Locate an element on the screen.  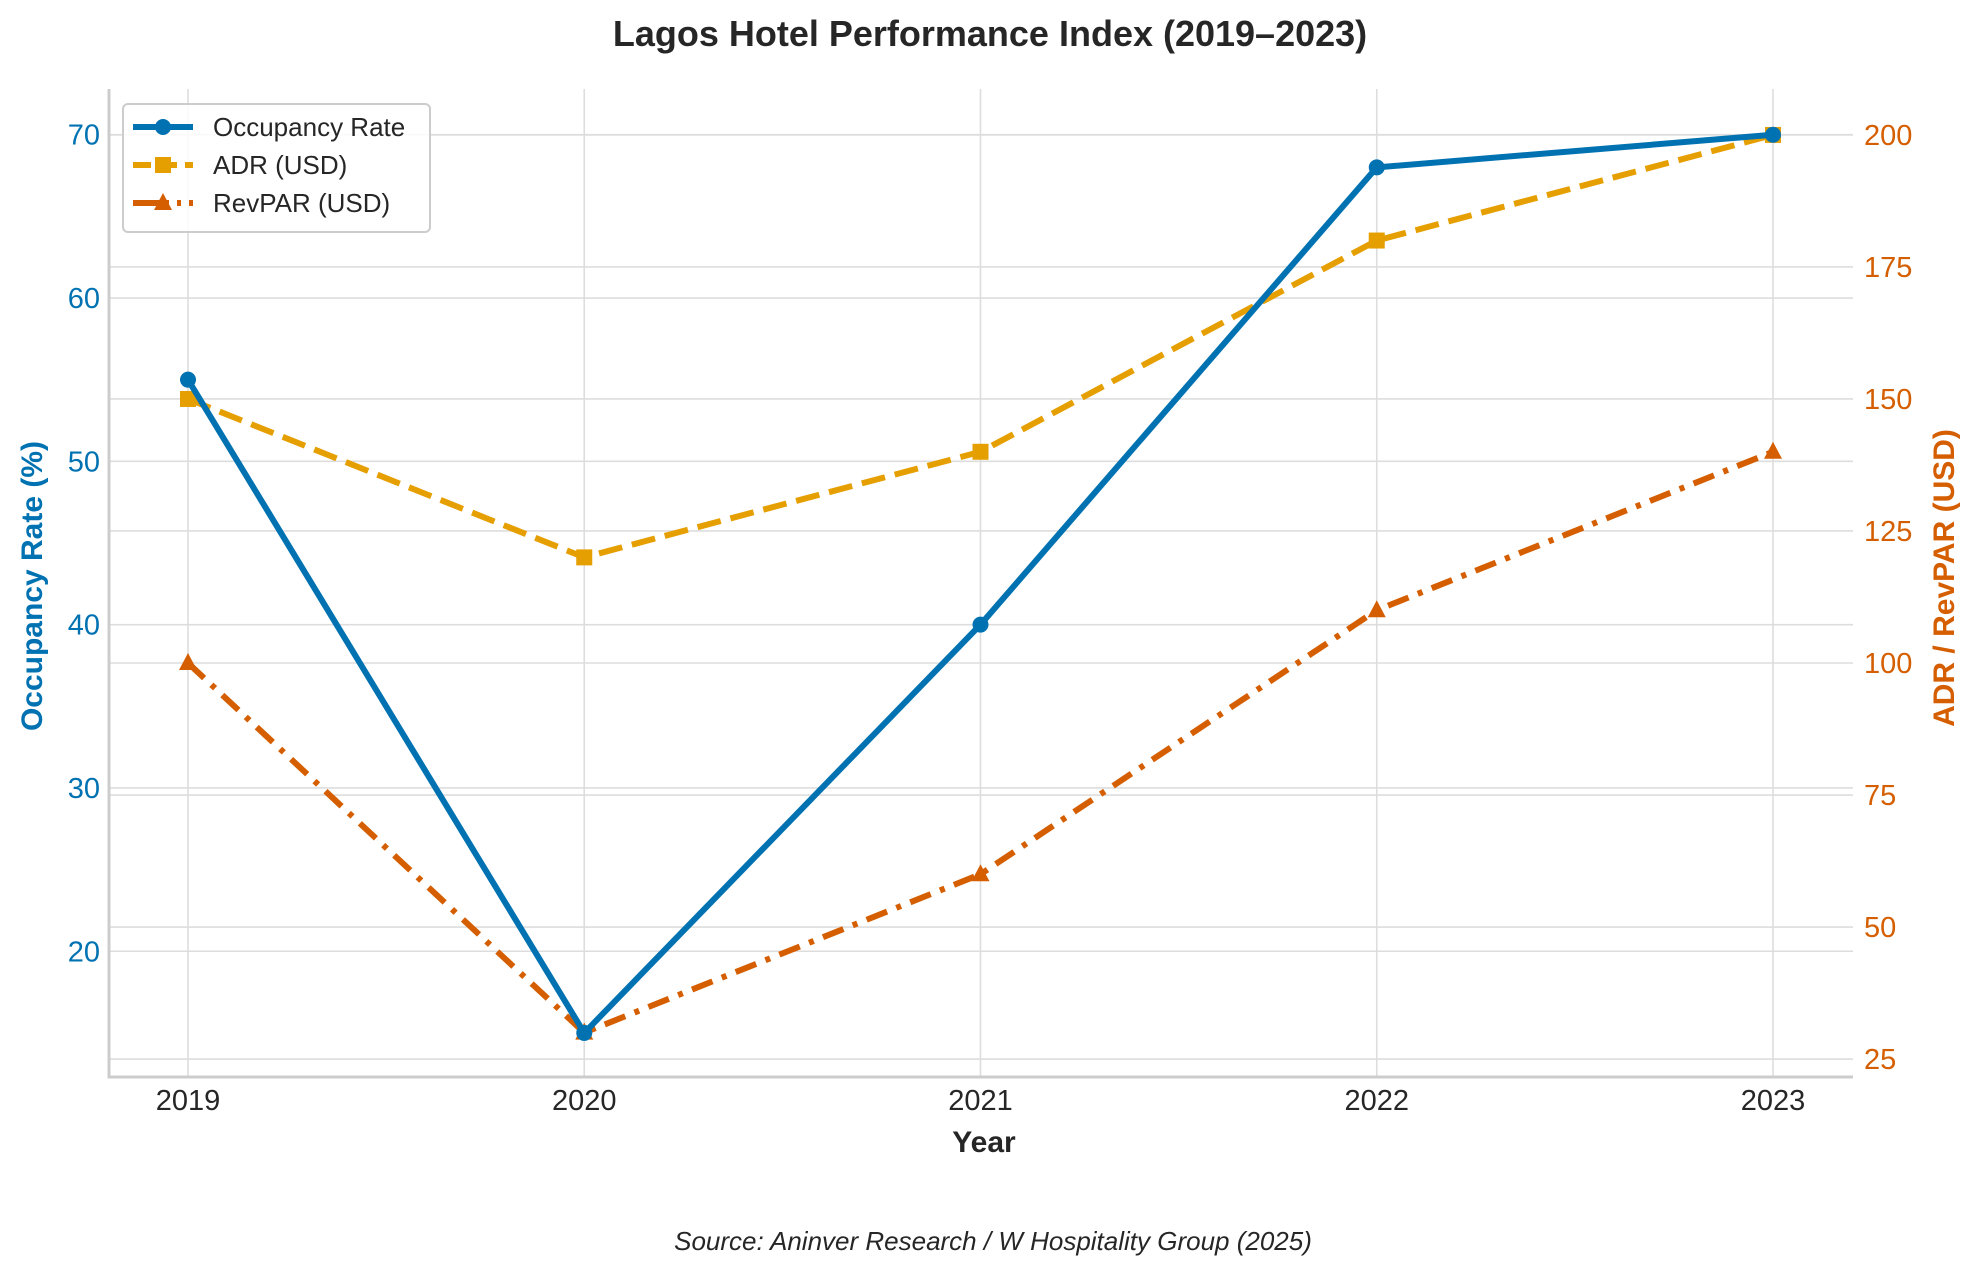
left-tick-label: 40 is located at coordinates (84, 626).